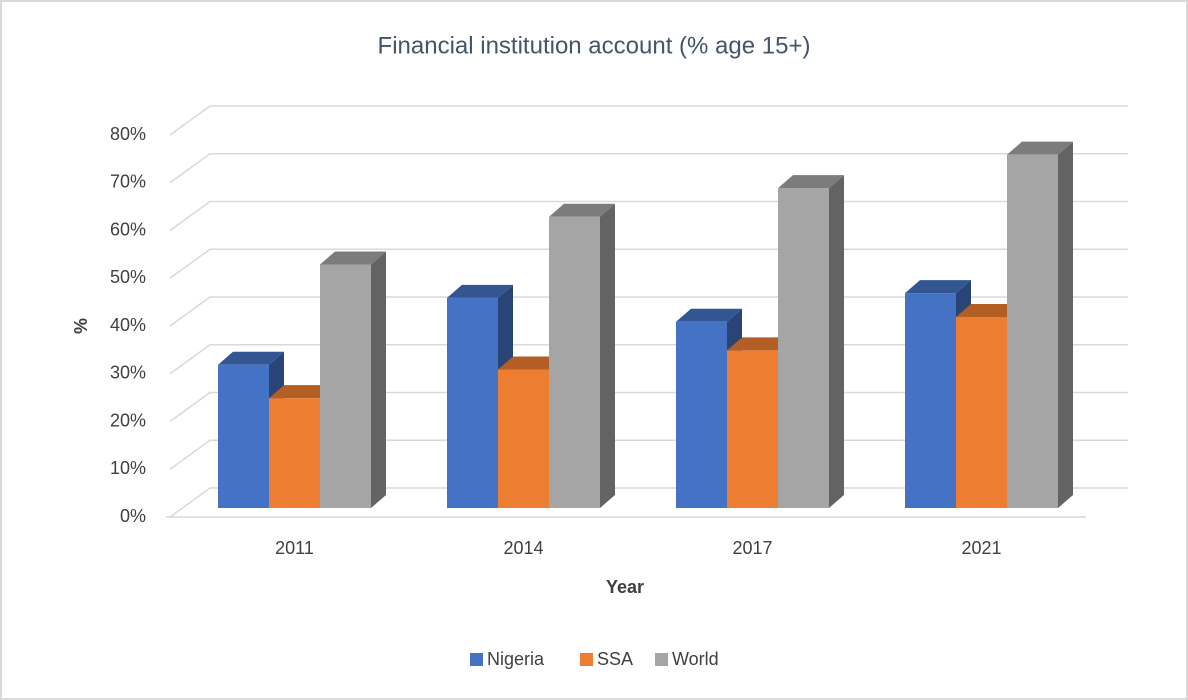 This screenshot has height=700, width=1188. Describe the element at coordinates (981, 548) in the screenshot. I see `x-tick-label: 2021` at that location.